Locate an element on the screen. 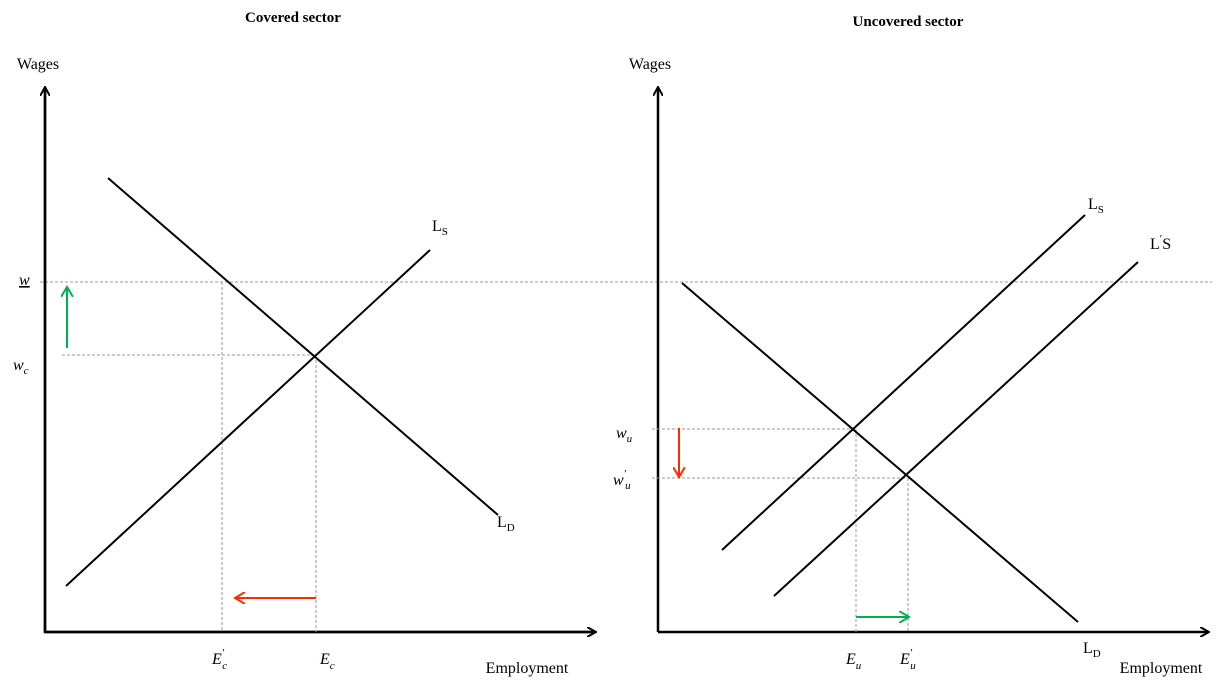 This screenshot has height=683, width=1226. panel-title: Covered sector is located at coordinates (293, 18).